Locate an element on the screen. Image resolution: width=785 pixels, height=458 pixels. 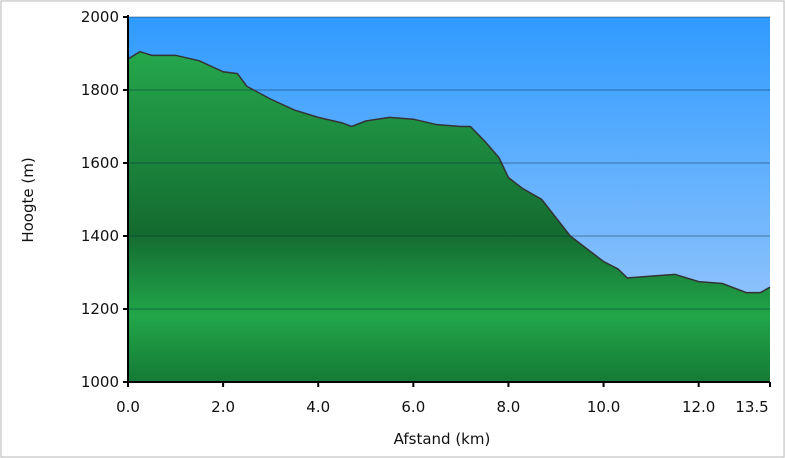
x-tick-label: 10.0 is located at coordinates (603, 407).